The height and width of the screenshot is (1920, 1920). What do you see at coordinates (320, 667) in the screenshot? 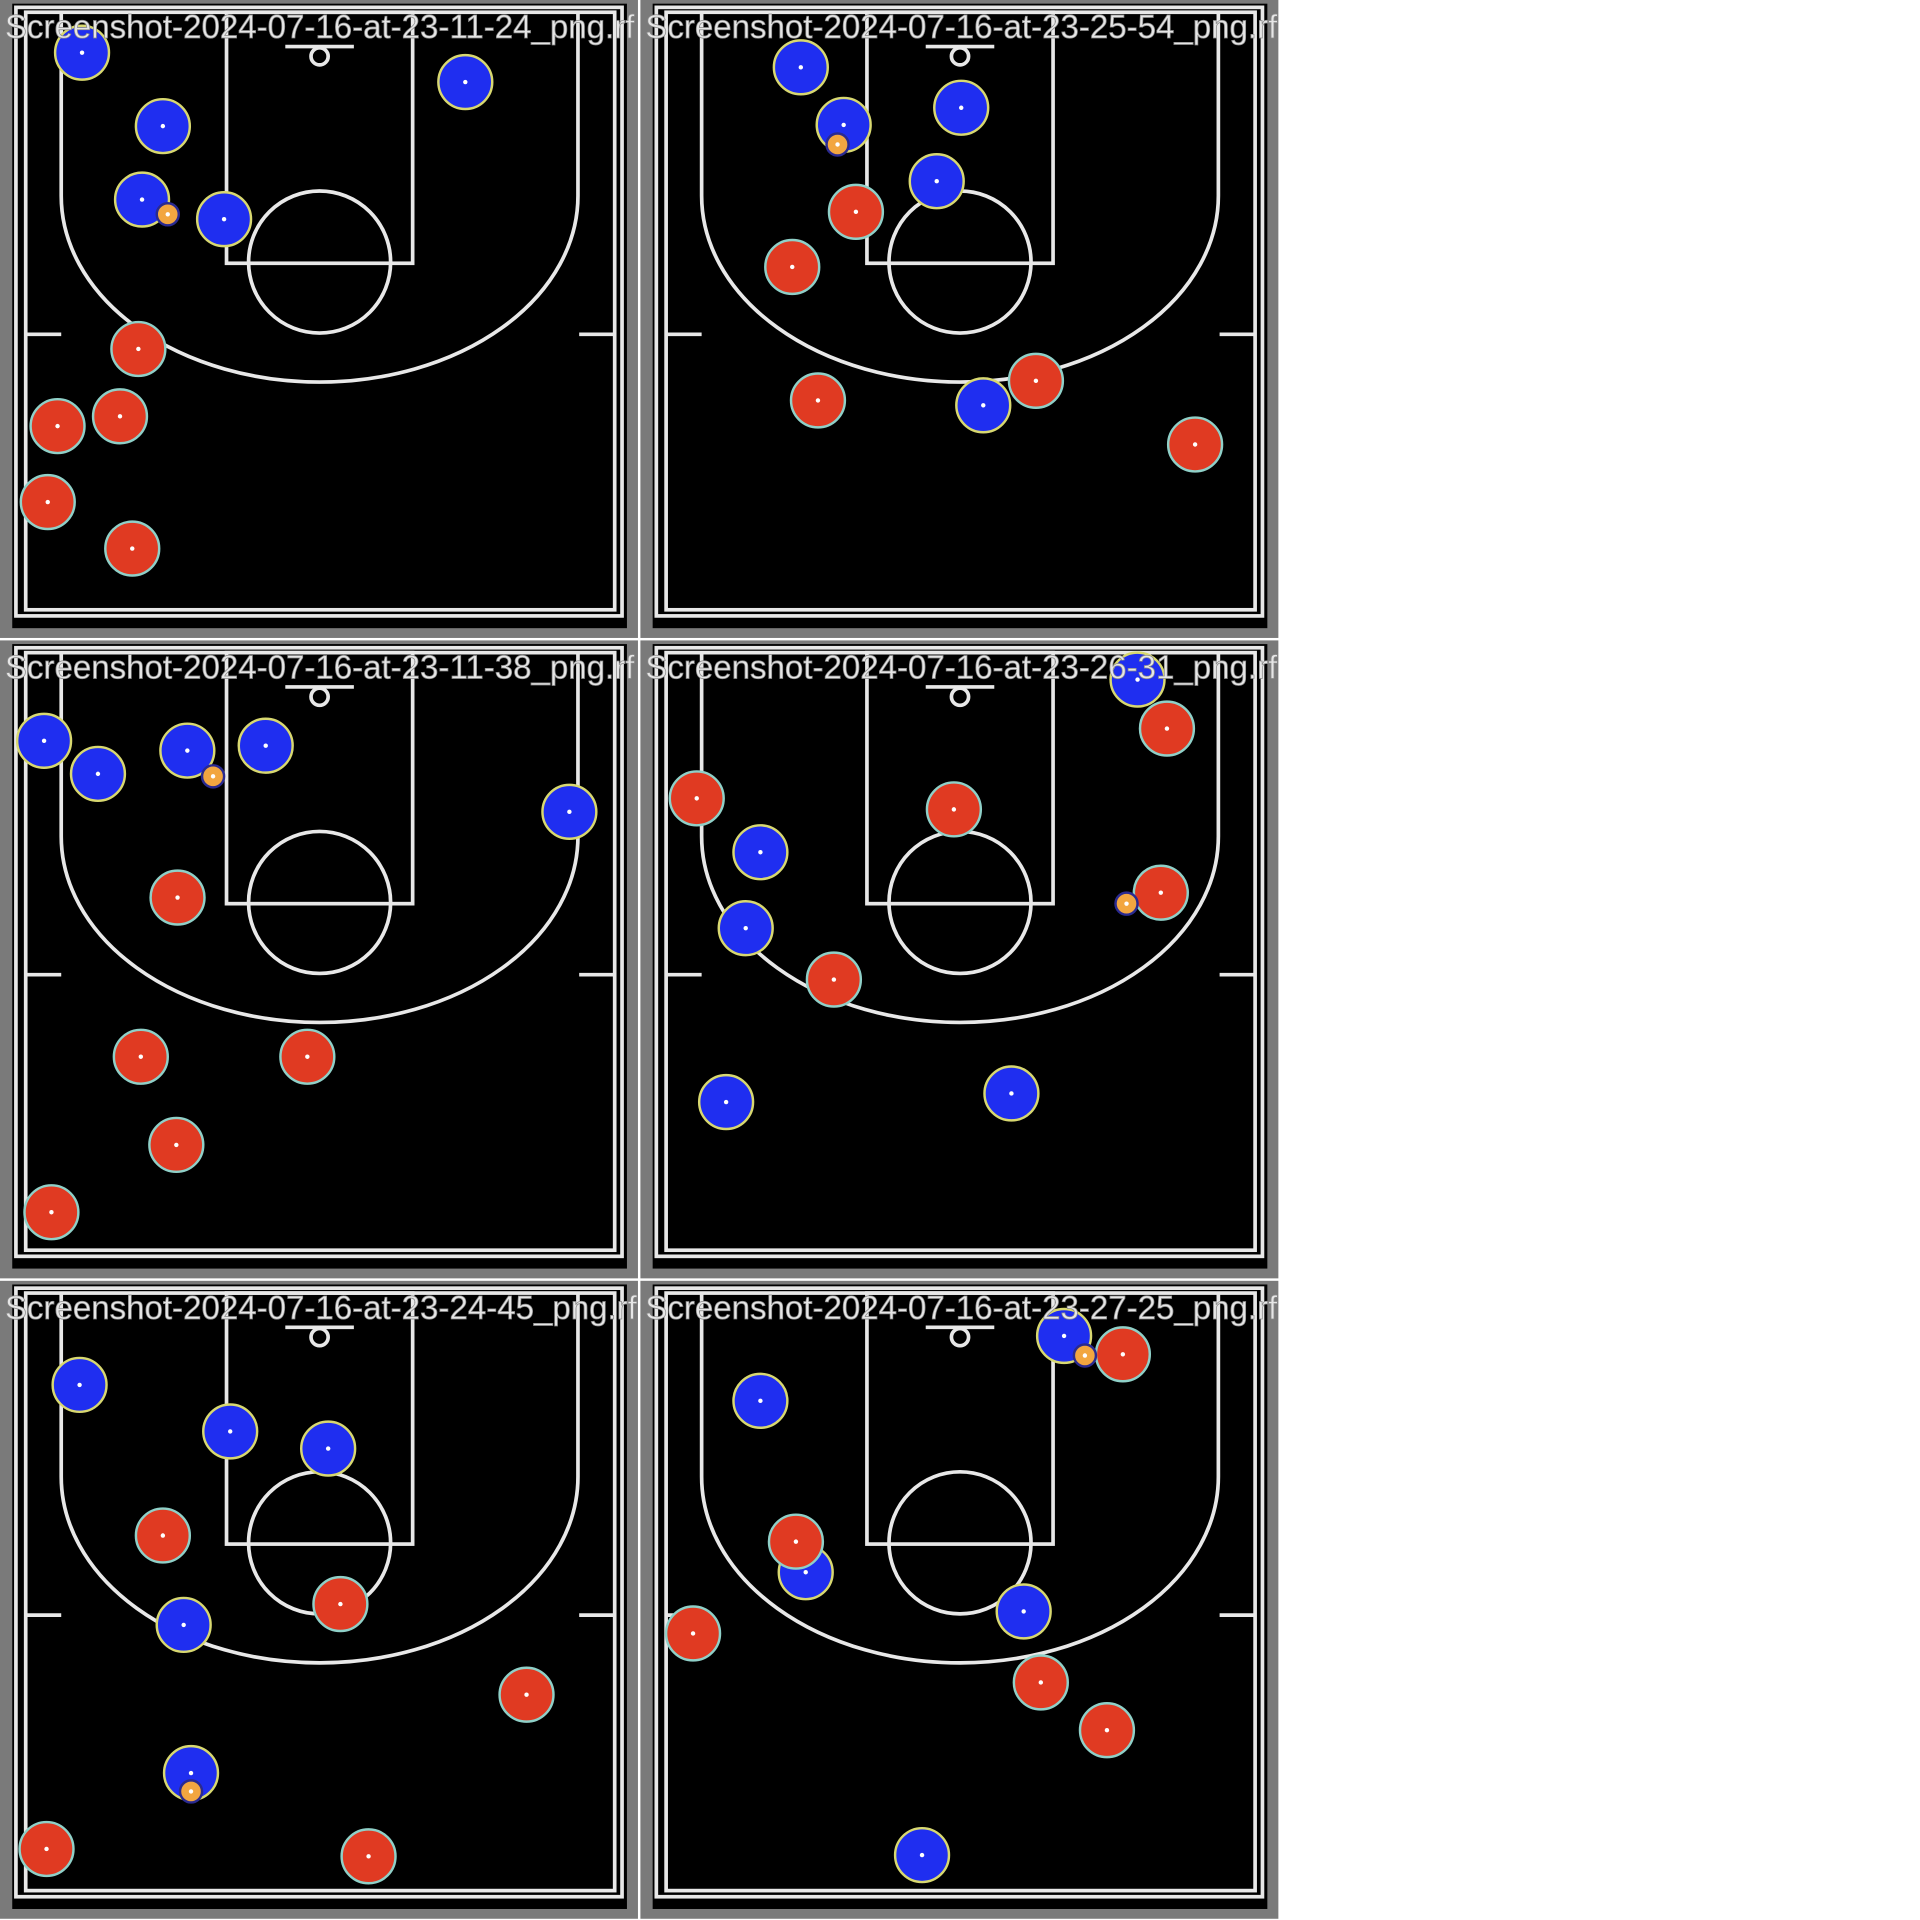
I see `image-title: Screenshot-2024-07-16-at-23-11-38_png.rf` at bounding box center [320, 667].